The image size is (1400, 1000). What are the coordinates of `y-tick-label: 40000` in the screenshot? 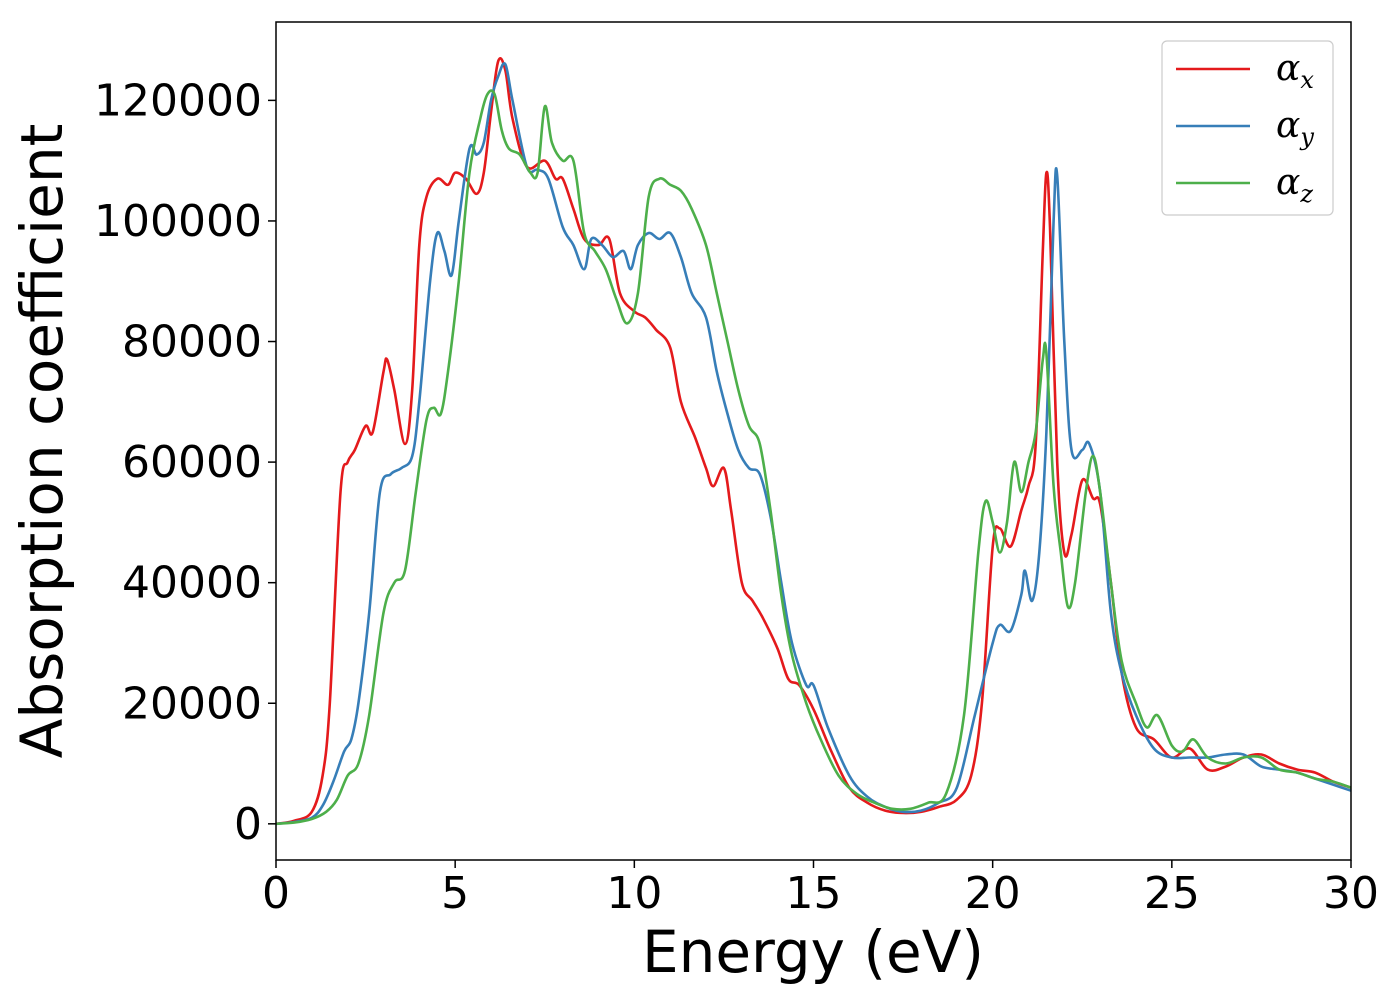 It's located at (192, 583).